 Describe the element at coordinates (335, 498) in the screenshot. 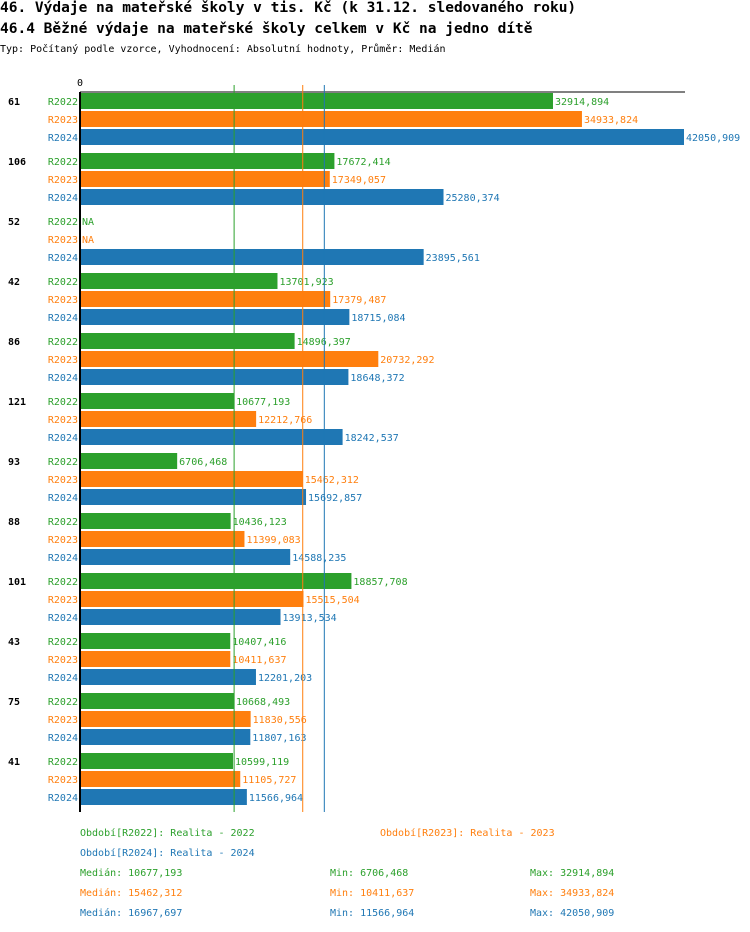

I see `data-label: 15692,857` at that location.